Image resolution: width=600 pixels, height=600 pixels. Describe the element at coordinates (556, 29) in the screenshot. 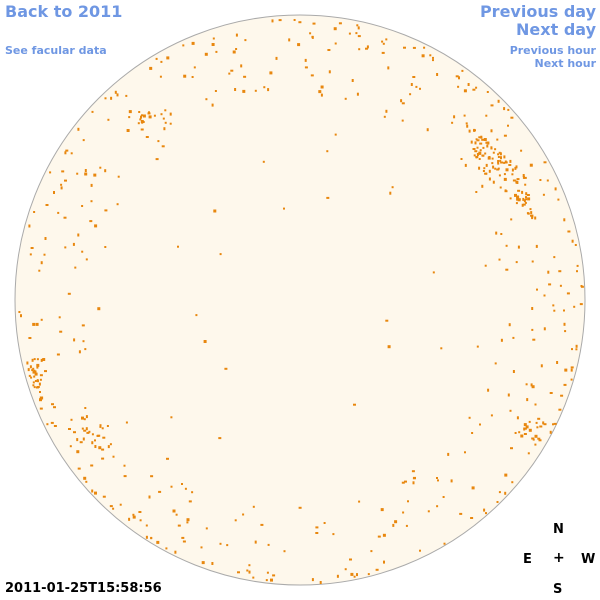

I see `next-day-link: Next day` at that location.